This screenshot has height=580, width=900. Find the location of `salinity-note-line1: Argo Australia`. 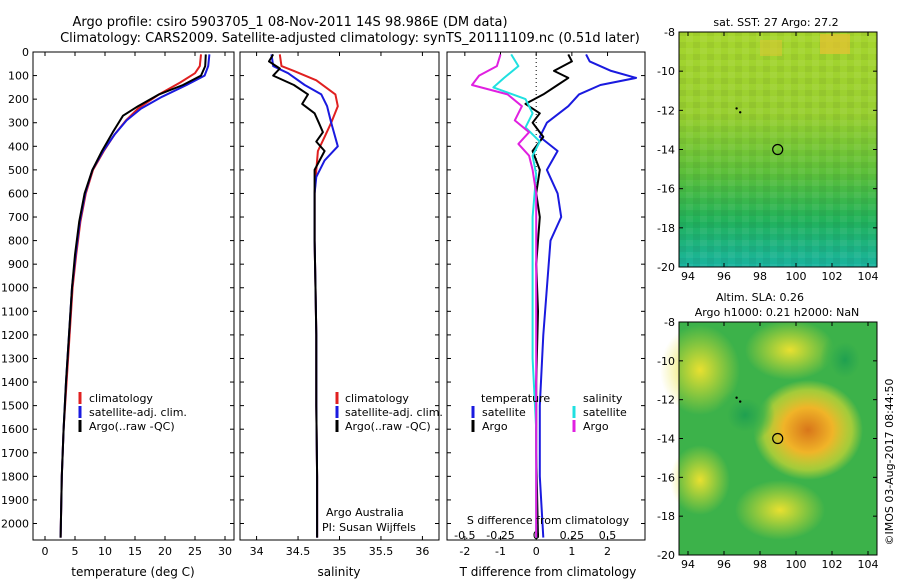

salinity-note-line1: Argo Australia is located at coordinates (365, 512).